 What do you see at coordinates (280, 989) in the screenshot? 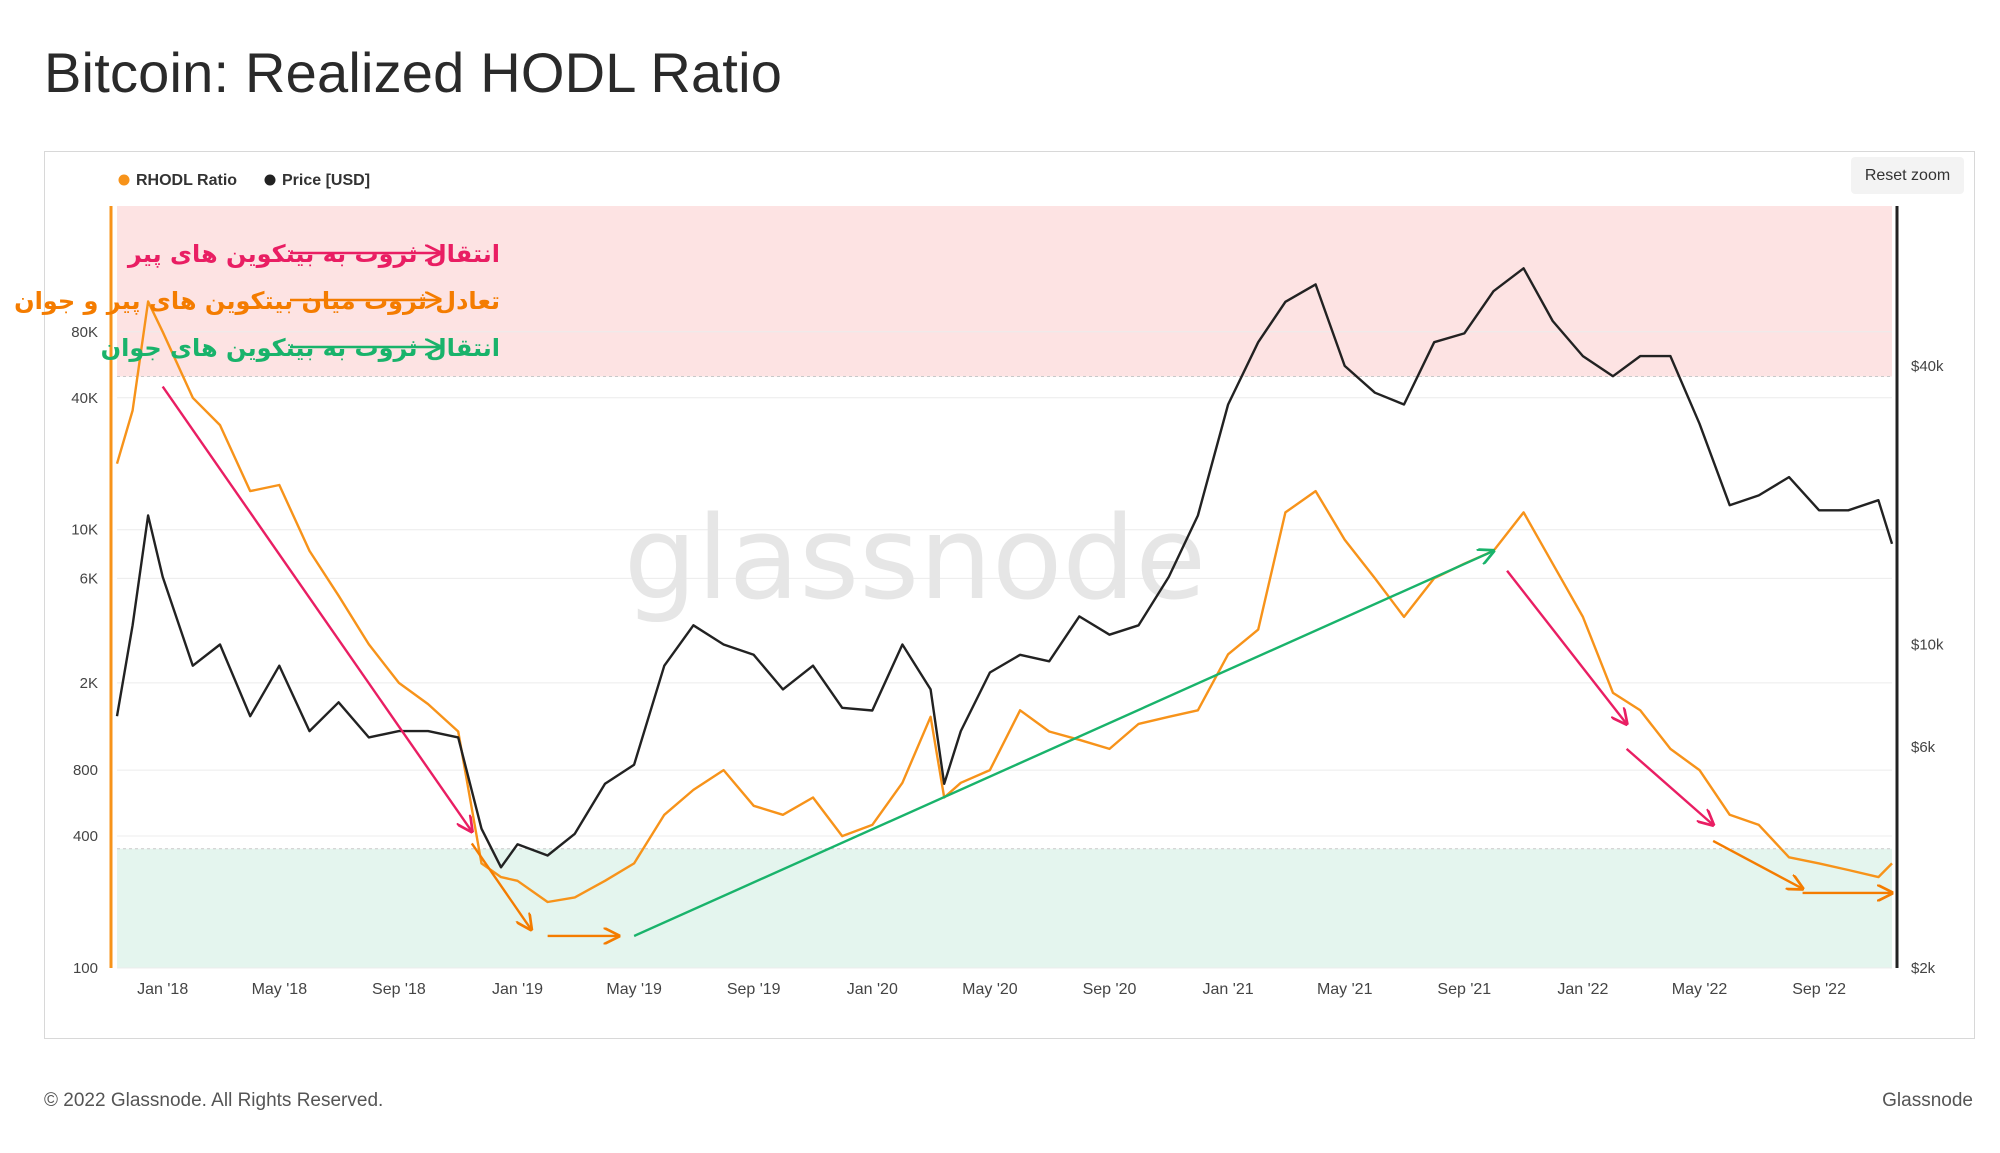
I see `x-tick-label: May '18` at bounding box center [280, 989].